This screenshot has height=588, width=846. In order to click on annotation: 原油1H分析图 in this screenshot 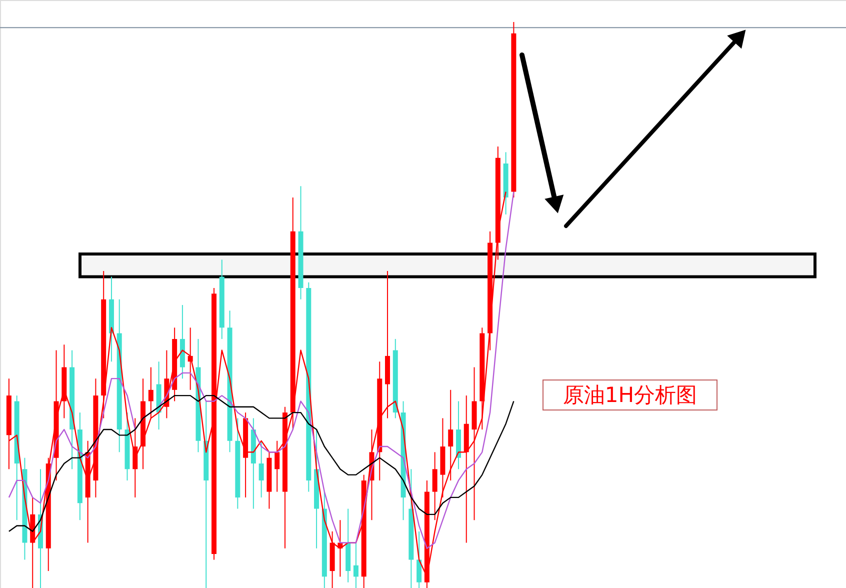, I will do `click(630, 395)`.